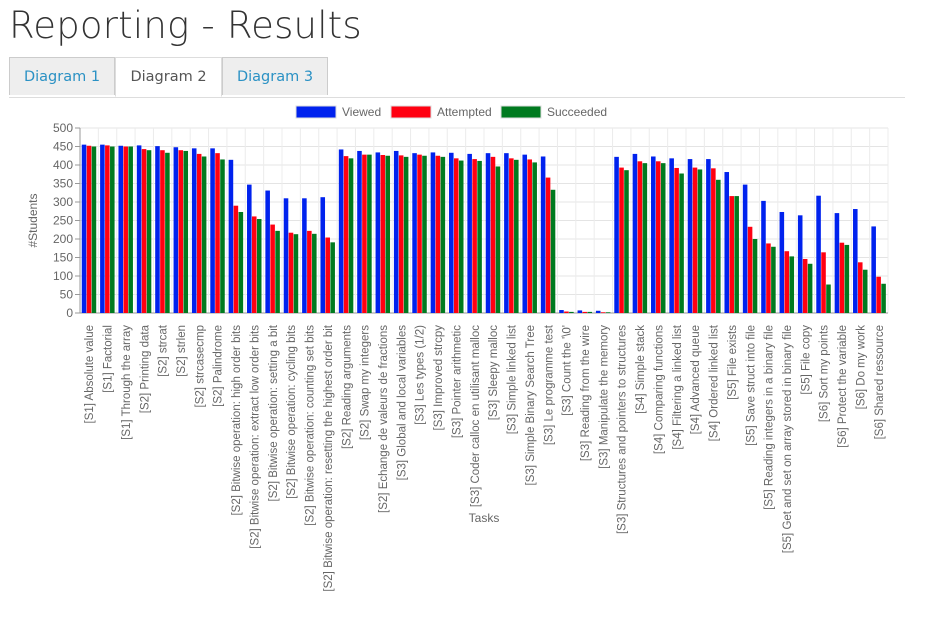  I want to click on y-tick-label: 200, so click(63, 239).